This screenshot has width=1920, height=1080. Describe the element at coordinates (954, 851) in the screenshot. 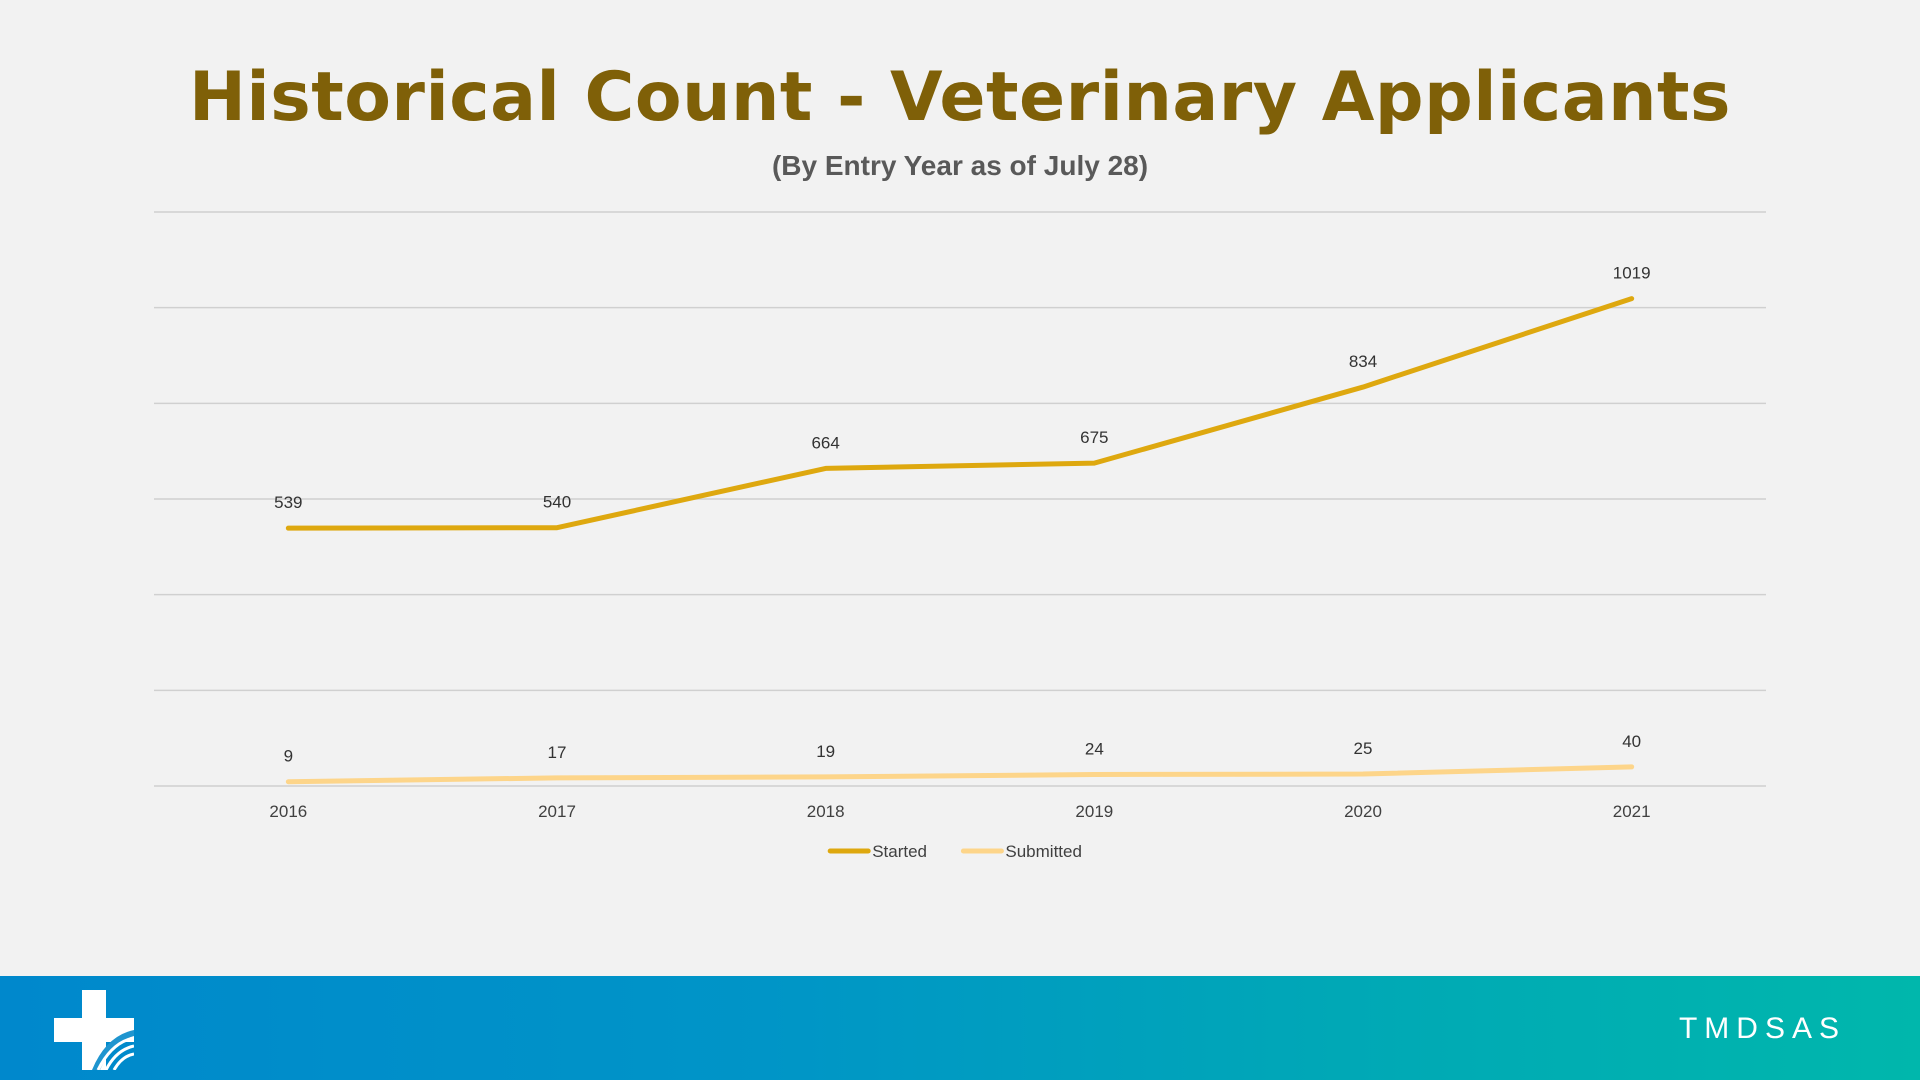

I see `chart-legend: Started Submitted` at that location.